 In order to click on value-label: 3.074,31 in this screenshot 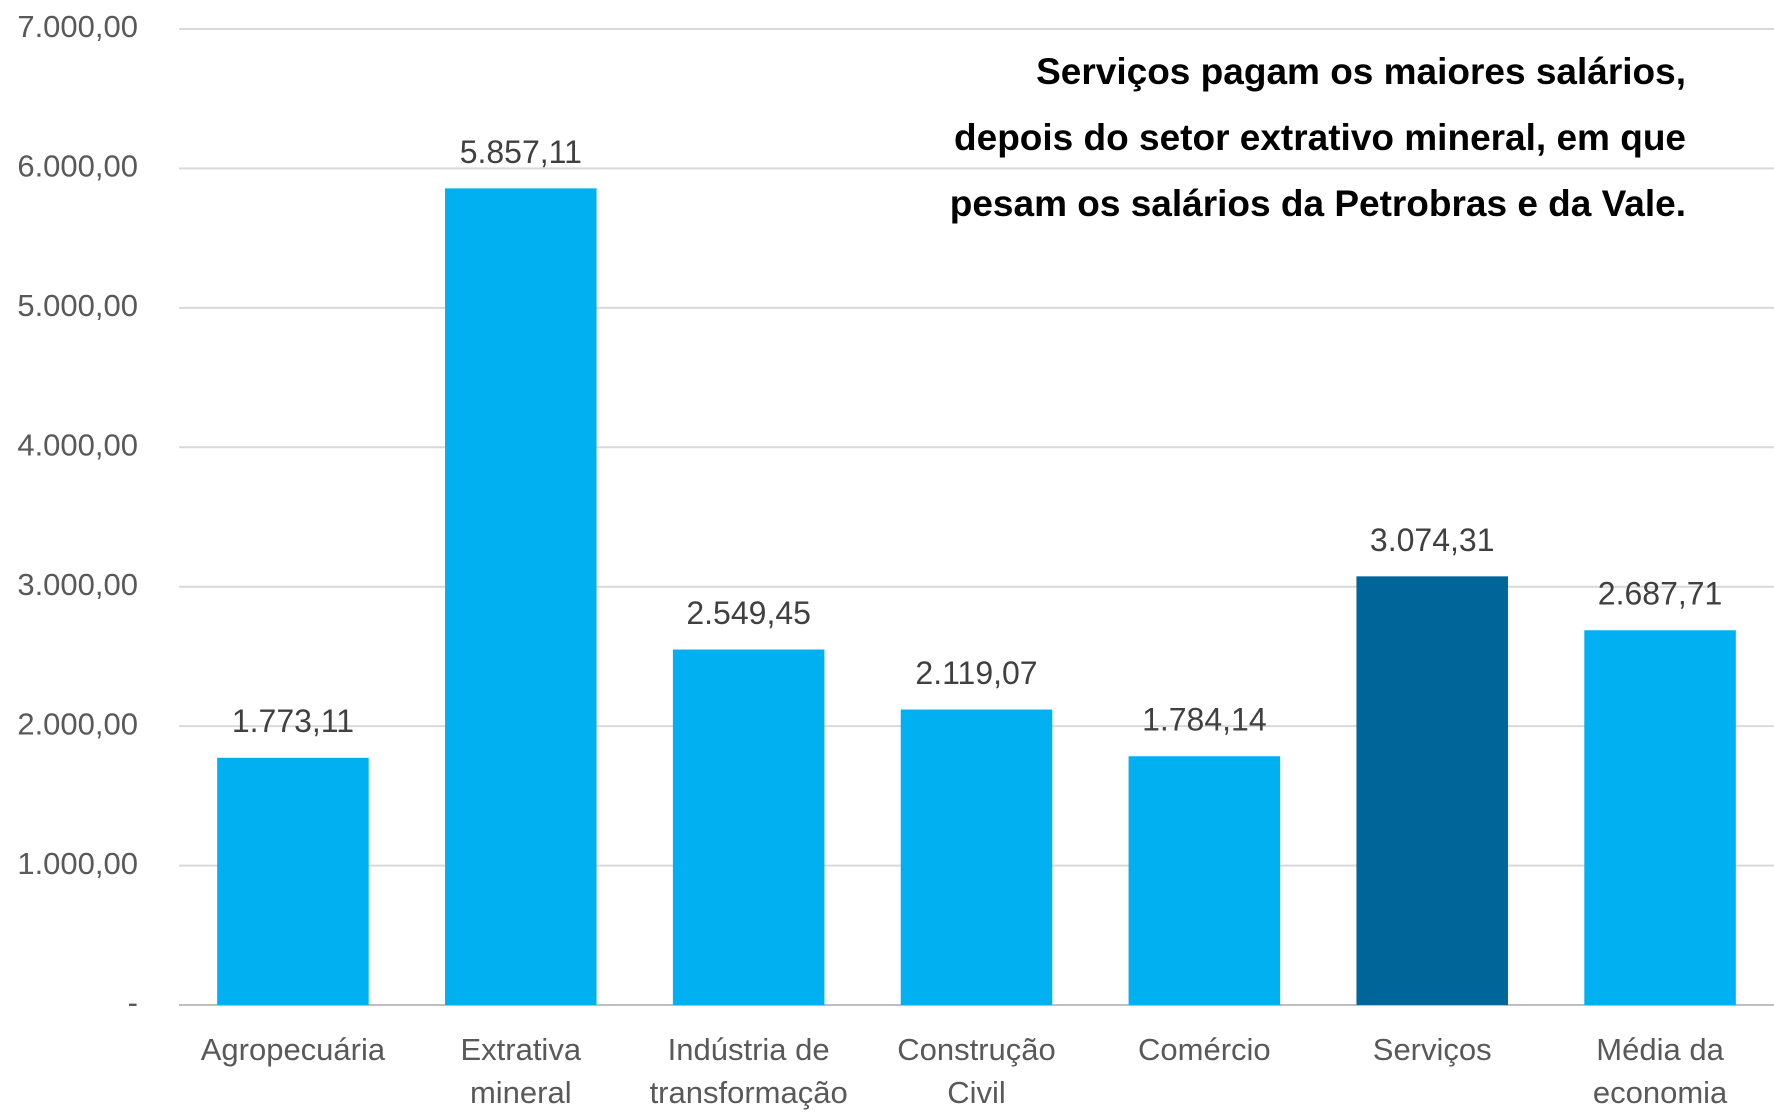, I will do `click(1432, 540)`.